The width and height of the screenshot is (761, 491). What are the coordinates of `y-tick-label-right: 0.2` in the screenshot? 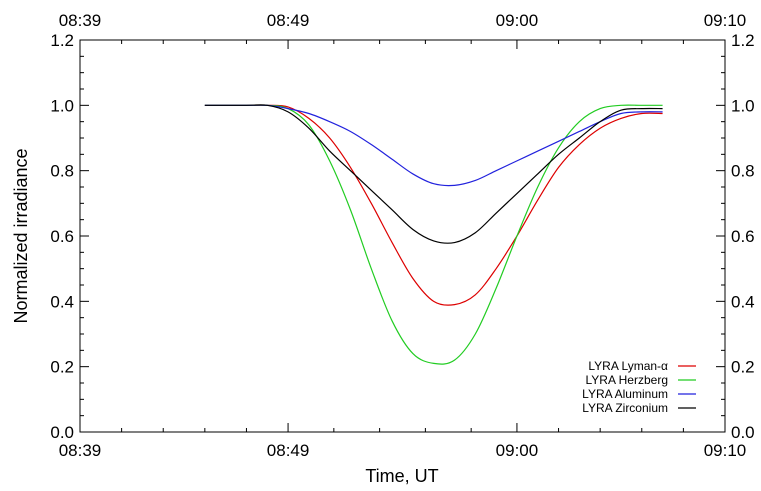 It's located at (743, 367).